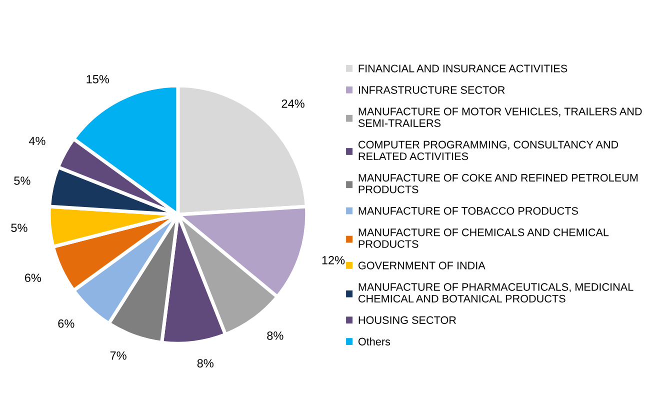 The image size is (653, 412). What do you see at coordinates (496, 292) in the screenshot?
I see `legend-label: MANUFACTURE OF PHARMACEUTICALS, MEDICINAL CHEMICAL AND BOTANICAL PRODUCTS` at bounding box center [496, 292].